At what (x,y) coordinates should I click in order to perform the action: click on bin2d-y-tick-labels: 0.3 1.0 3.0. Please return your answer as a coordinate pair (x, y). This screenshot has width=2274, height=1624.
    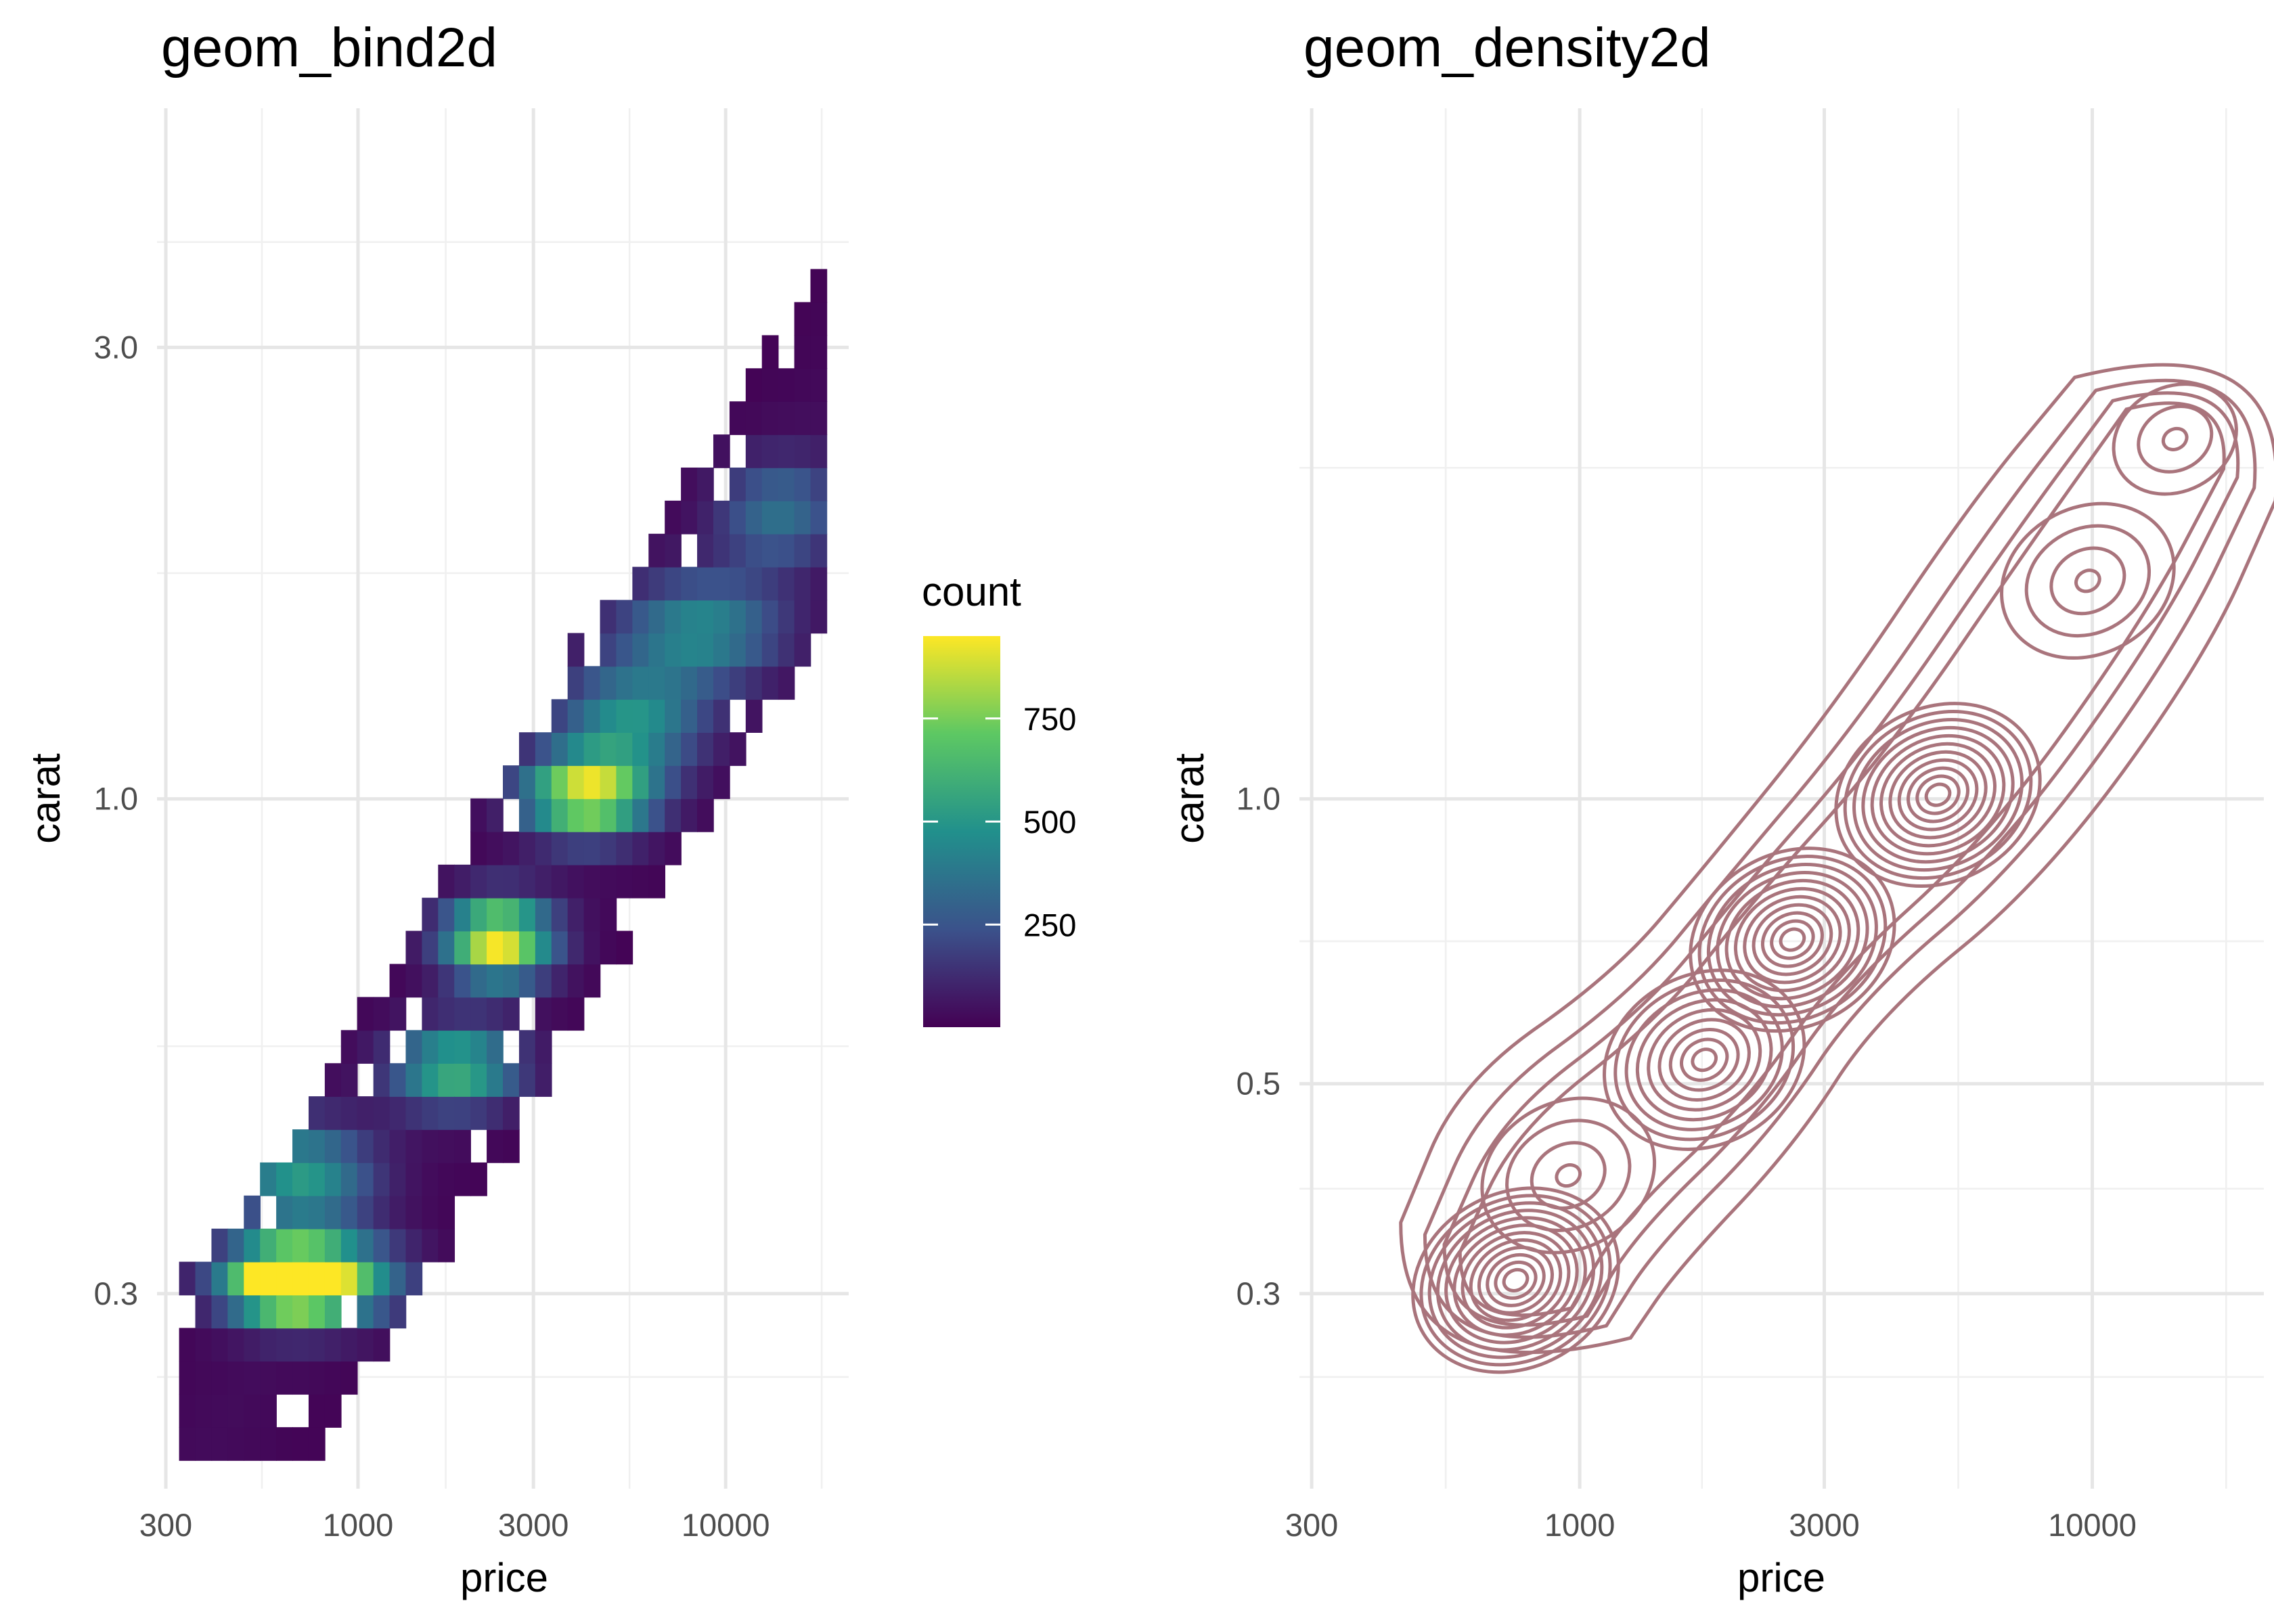
    Looking at the image, I should click on (116, 820).